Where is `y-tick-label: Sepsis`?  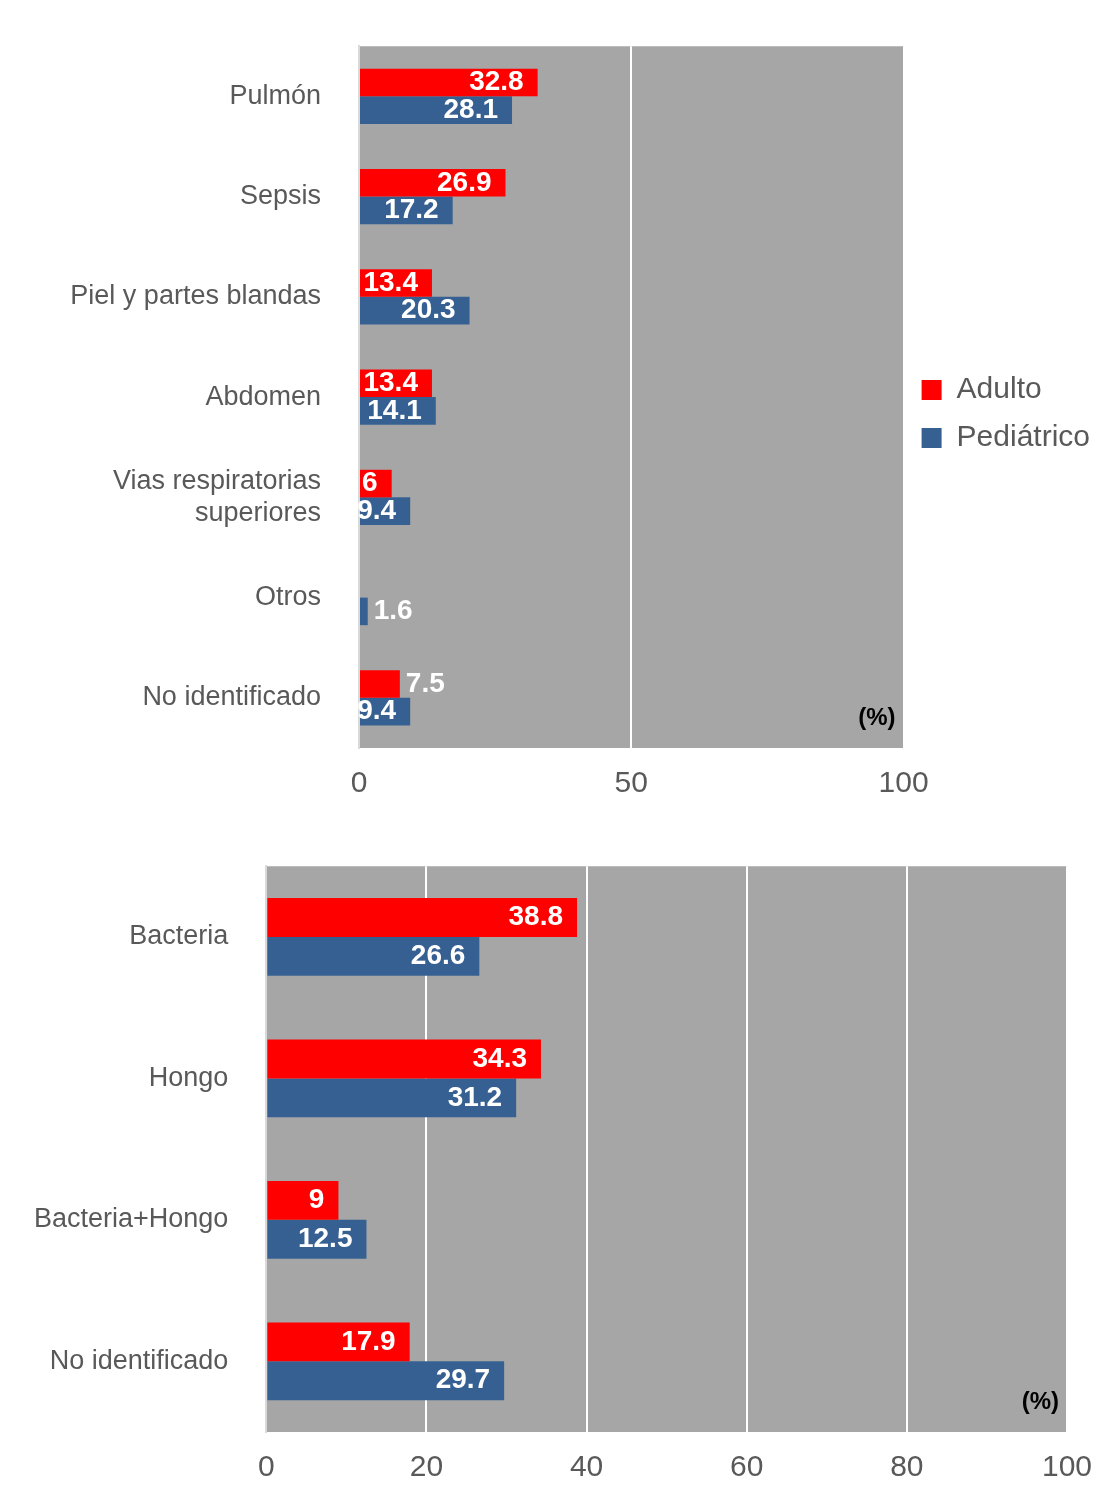
y-tick-label: Sepsis is located at coordinates (280, 195).